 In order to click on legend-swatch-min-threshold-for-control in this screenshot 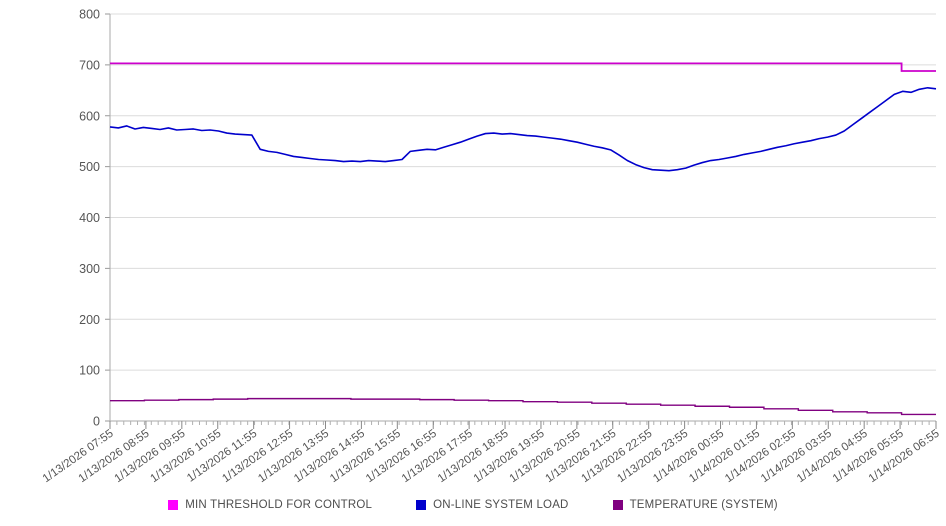, I will do `click(173, 505)`.